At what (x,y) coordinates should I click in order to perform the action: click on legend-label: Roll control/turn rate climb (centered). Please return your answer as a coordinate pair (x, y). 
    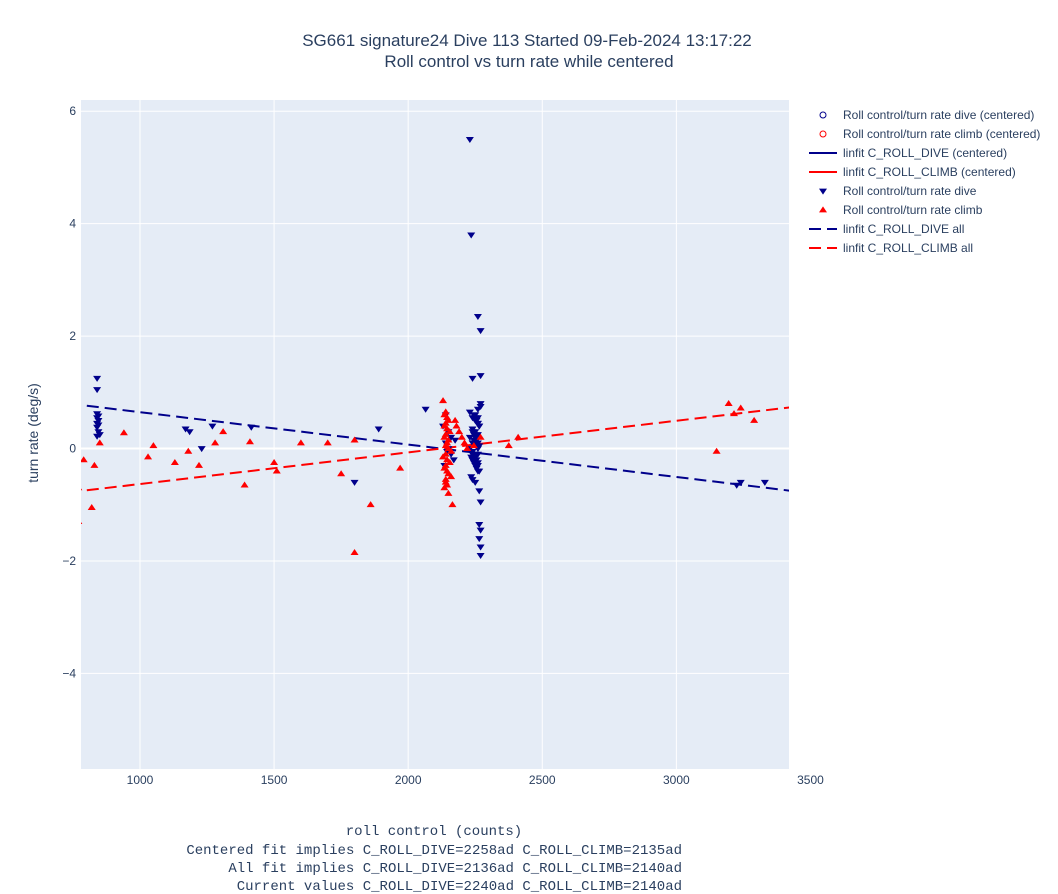
    Looking at the image, I should click on (941, 134).